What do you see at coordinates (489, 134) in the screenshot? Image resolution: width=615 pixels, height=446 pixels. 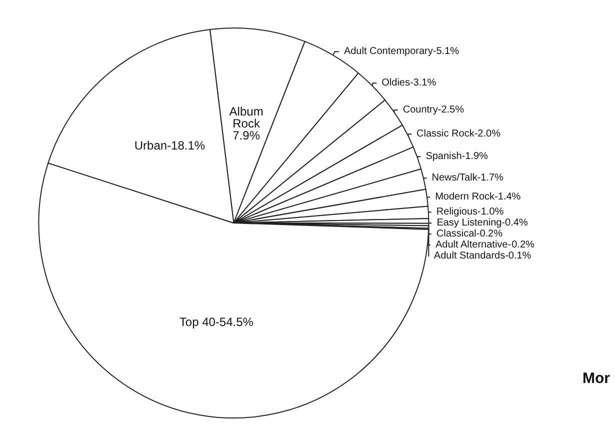 I see `data-label: 2.0%` at bounding box center [489, 134].